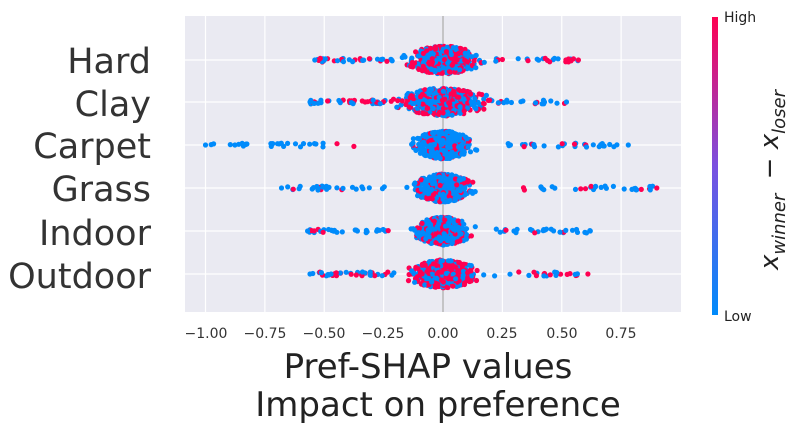 This screenshot has height=433, width=797. Describe the element at coordinates (738, 317) in the screenshot. I see `colorbar-low-label: Low` at that location.